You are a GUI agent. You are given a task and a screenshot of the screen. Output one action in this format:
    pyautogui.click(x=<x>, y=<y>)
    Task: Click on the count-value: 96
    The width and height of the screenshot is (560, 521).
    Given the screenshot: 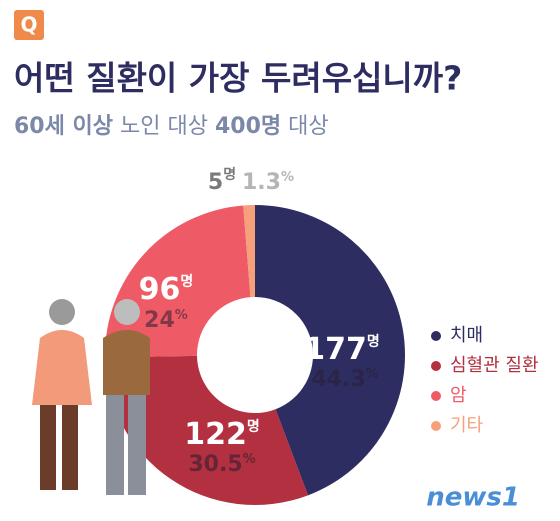 What is the action you would take?
    pyautogui.click(x=160, y=289)
    